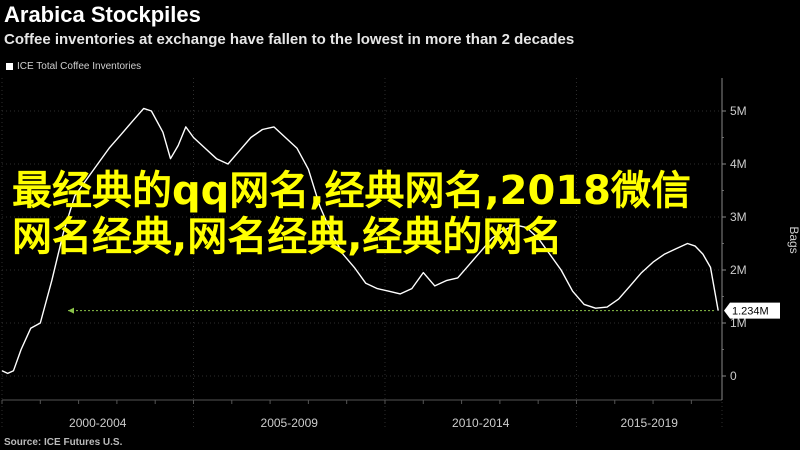  I want to click on last-value-label: 1.234M, so click(750, 312).